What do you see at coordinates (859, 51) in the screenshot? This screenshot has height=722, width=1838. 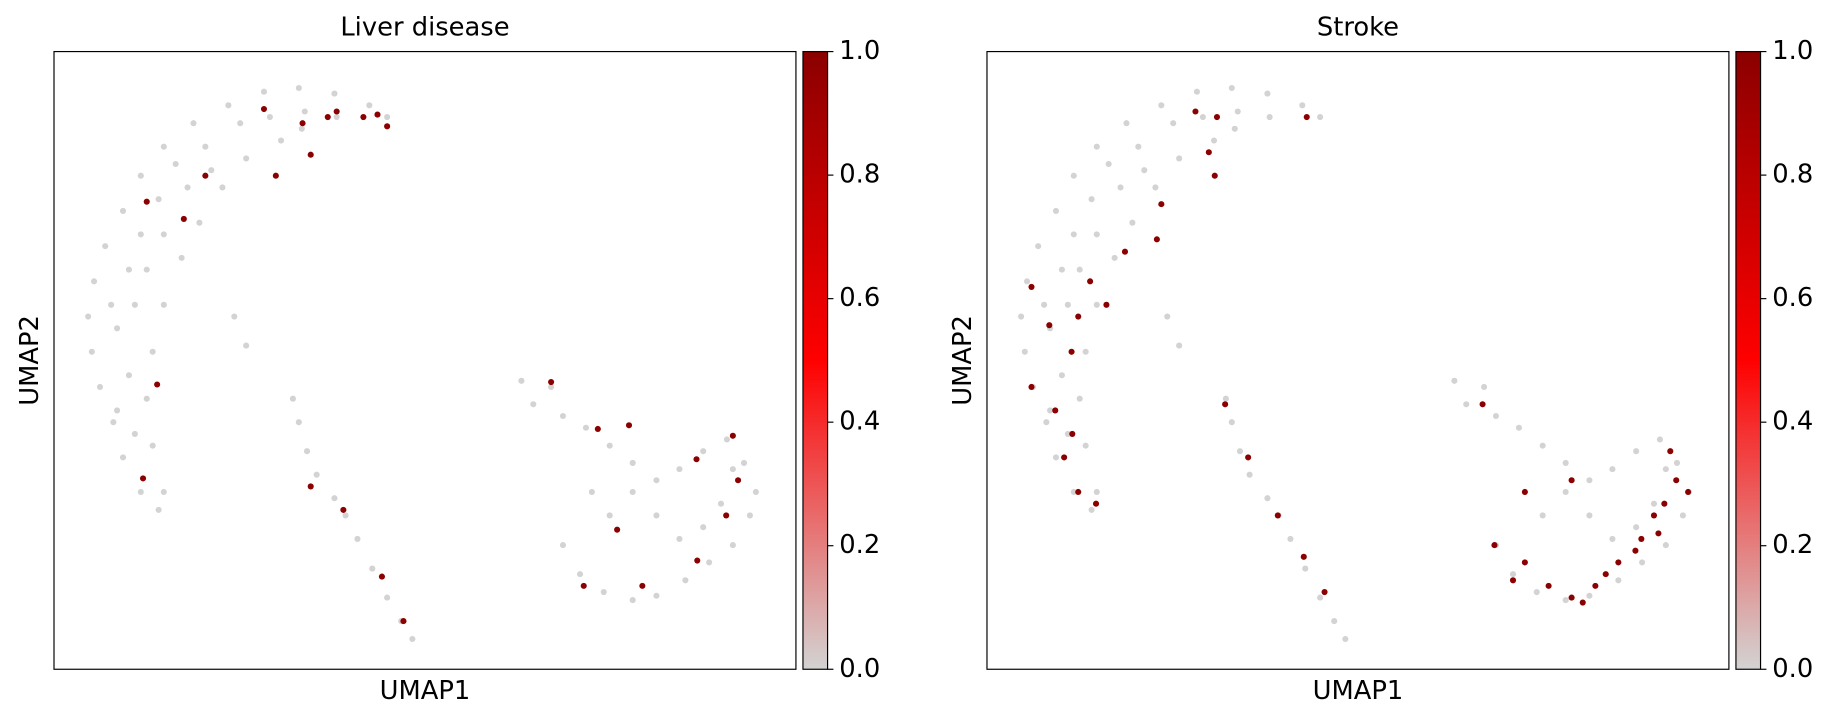 I see `colorbar-tick-label: 1.0` at bounding box center [859, 51].